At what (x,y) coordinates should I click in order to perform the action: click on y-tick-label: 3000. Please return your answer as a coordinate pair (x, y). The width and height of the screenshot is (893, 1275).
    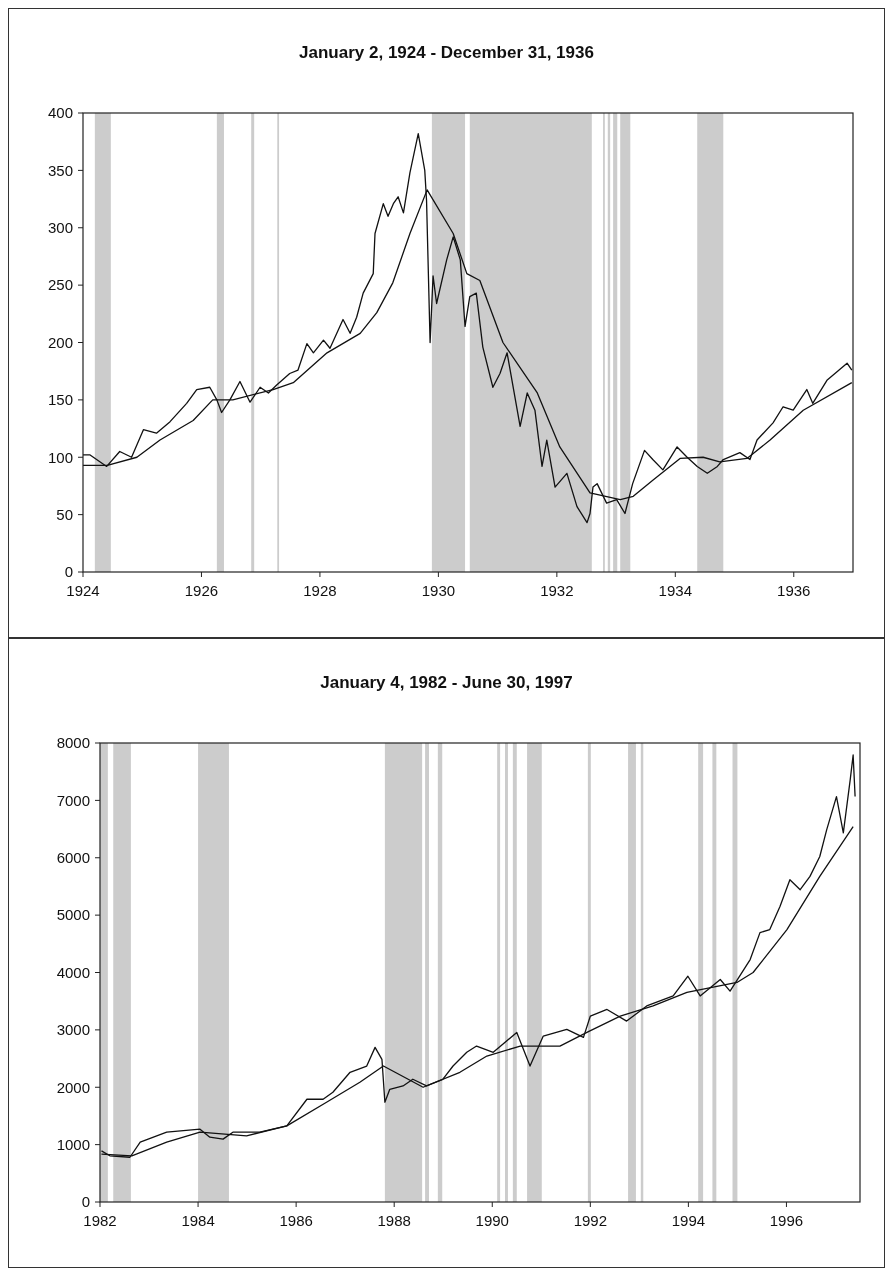
    Looking at the image, I should click on (73, 1030).